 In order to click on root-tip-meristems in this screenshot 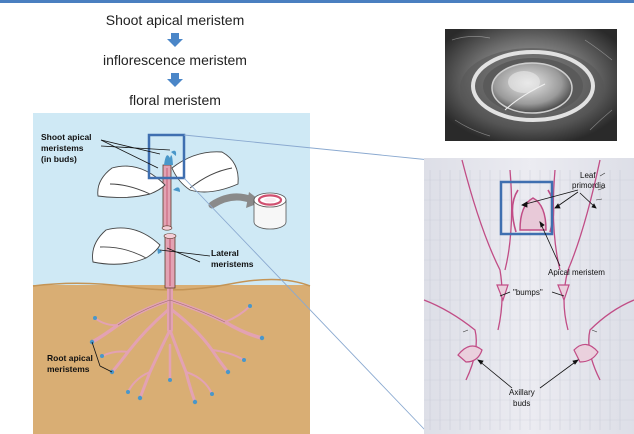, I will do `click(177, 354)`.